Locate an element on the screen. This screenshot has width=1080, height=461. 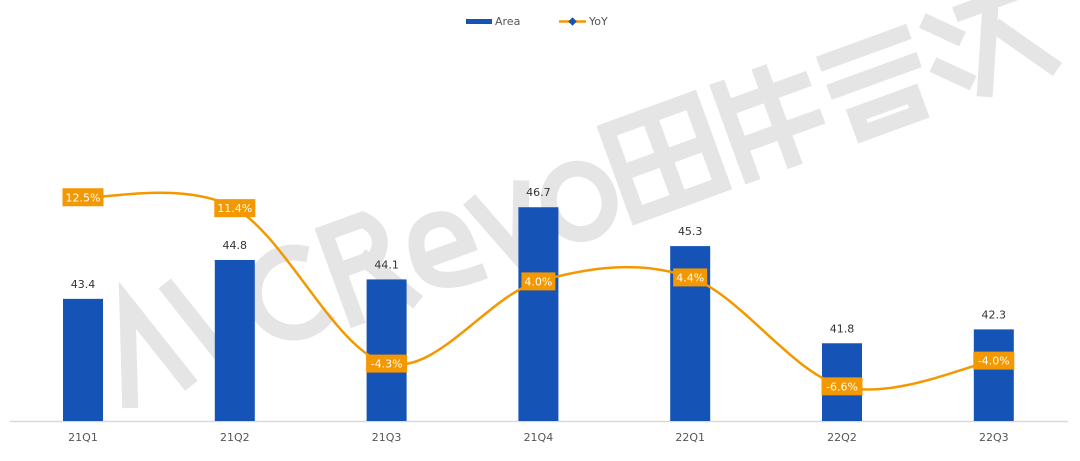
x-tick-label: 21Q2 is located at coordinates (235, 437).